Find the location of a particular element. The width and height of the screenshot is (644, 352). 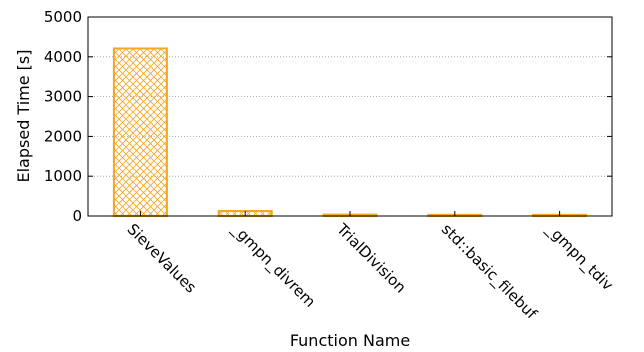

y-tick-label: 1000 is located at coordinates (63, 176).